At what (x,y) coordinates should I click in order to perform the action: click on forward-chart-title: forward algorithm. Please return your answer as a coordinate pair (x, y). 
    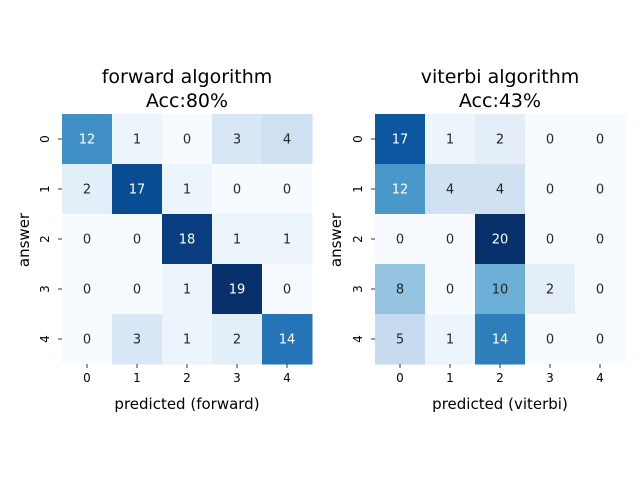
    Looking at the image, I should click on (187, 77).